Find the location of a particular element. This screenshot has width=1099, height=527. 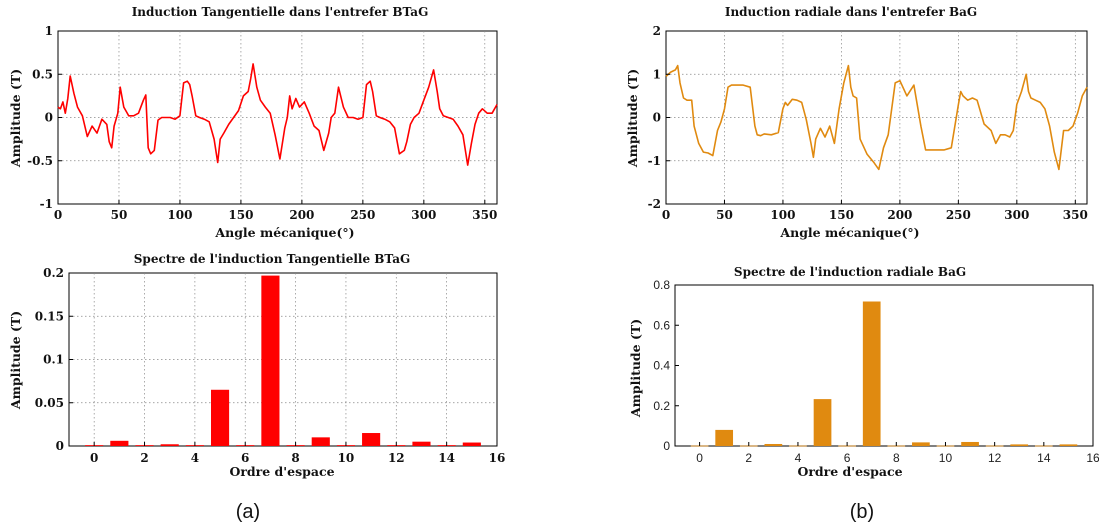

chart-title: Induction radiale dans l'entrefer BaG is located at coordinates (851, 12).